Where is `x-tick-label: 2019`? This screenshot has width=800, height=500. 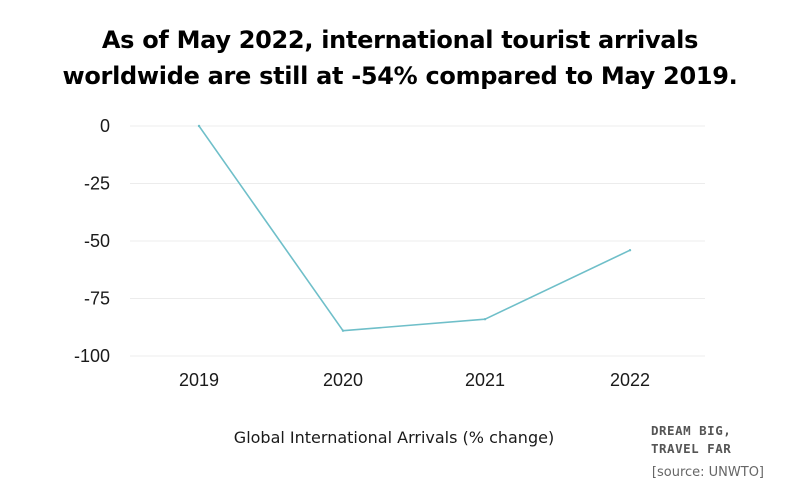
x-tick-label: 2019 is located at coordinates (199, 380).